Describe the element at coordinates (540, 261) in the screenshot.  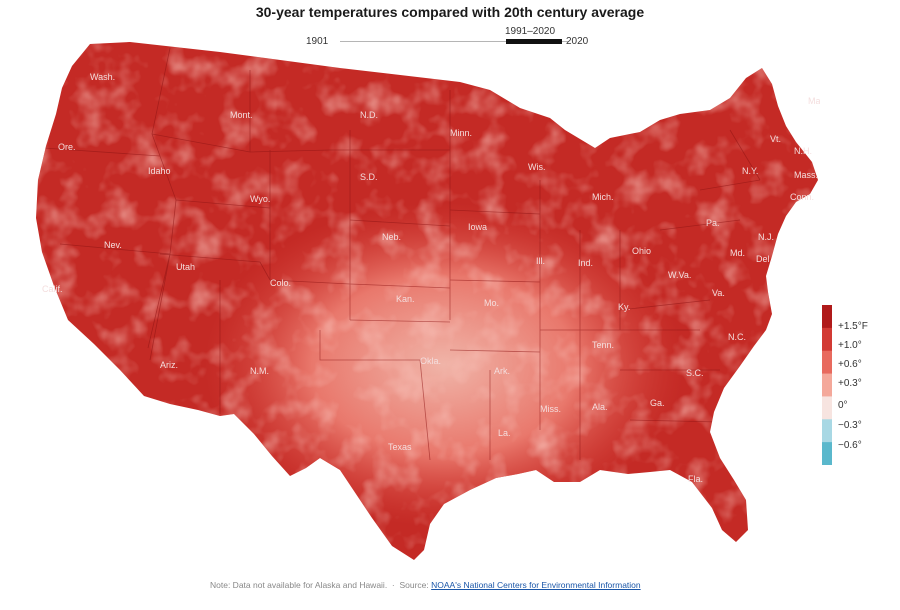
I see `state-label: Ill.` at that location.